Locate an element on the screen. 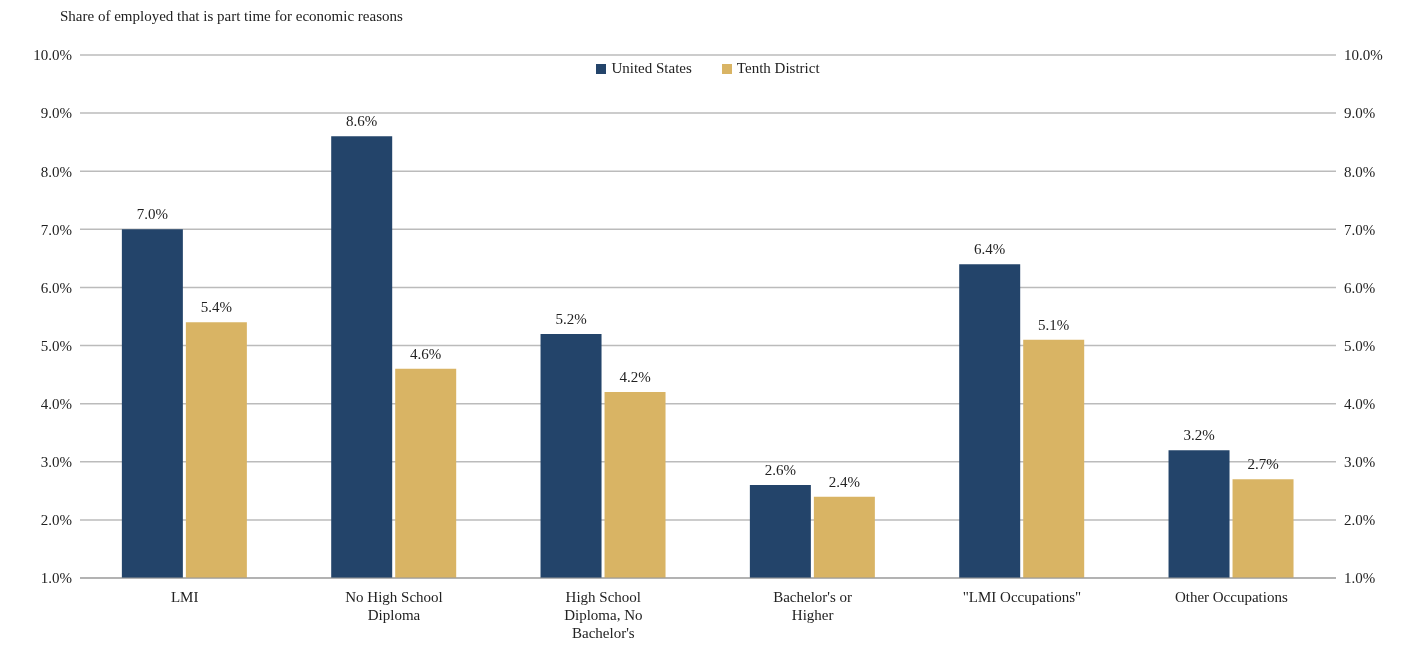  y2-tick-label: 6.0% is located at coordinates (1360, 287).